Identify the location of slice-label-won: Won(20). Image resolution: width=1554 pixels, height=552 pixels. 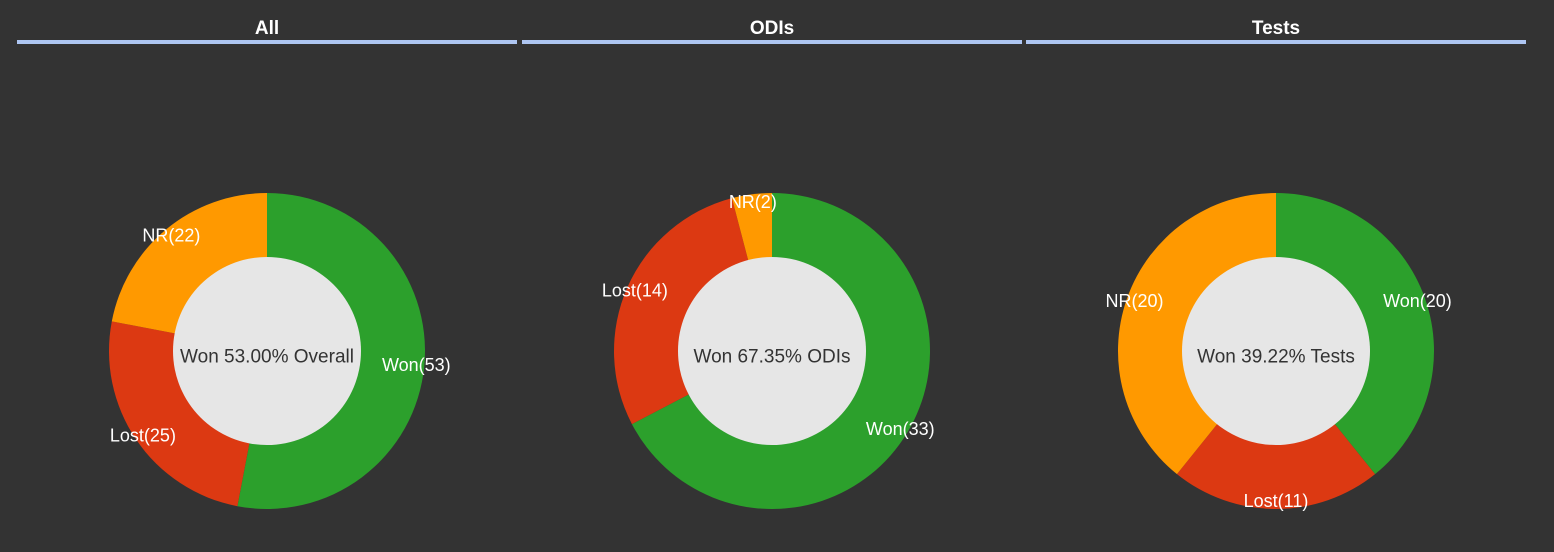
(1417, 301).